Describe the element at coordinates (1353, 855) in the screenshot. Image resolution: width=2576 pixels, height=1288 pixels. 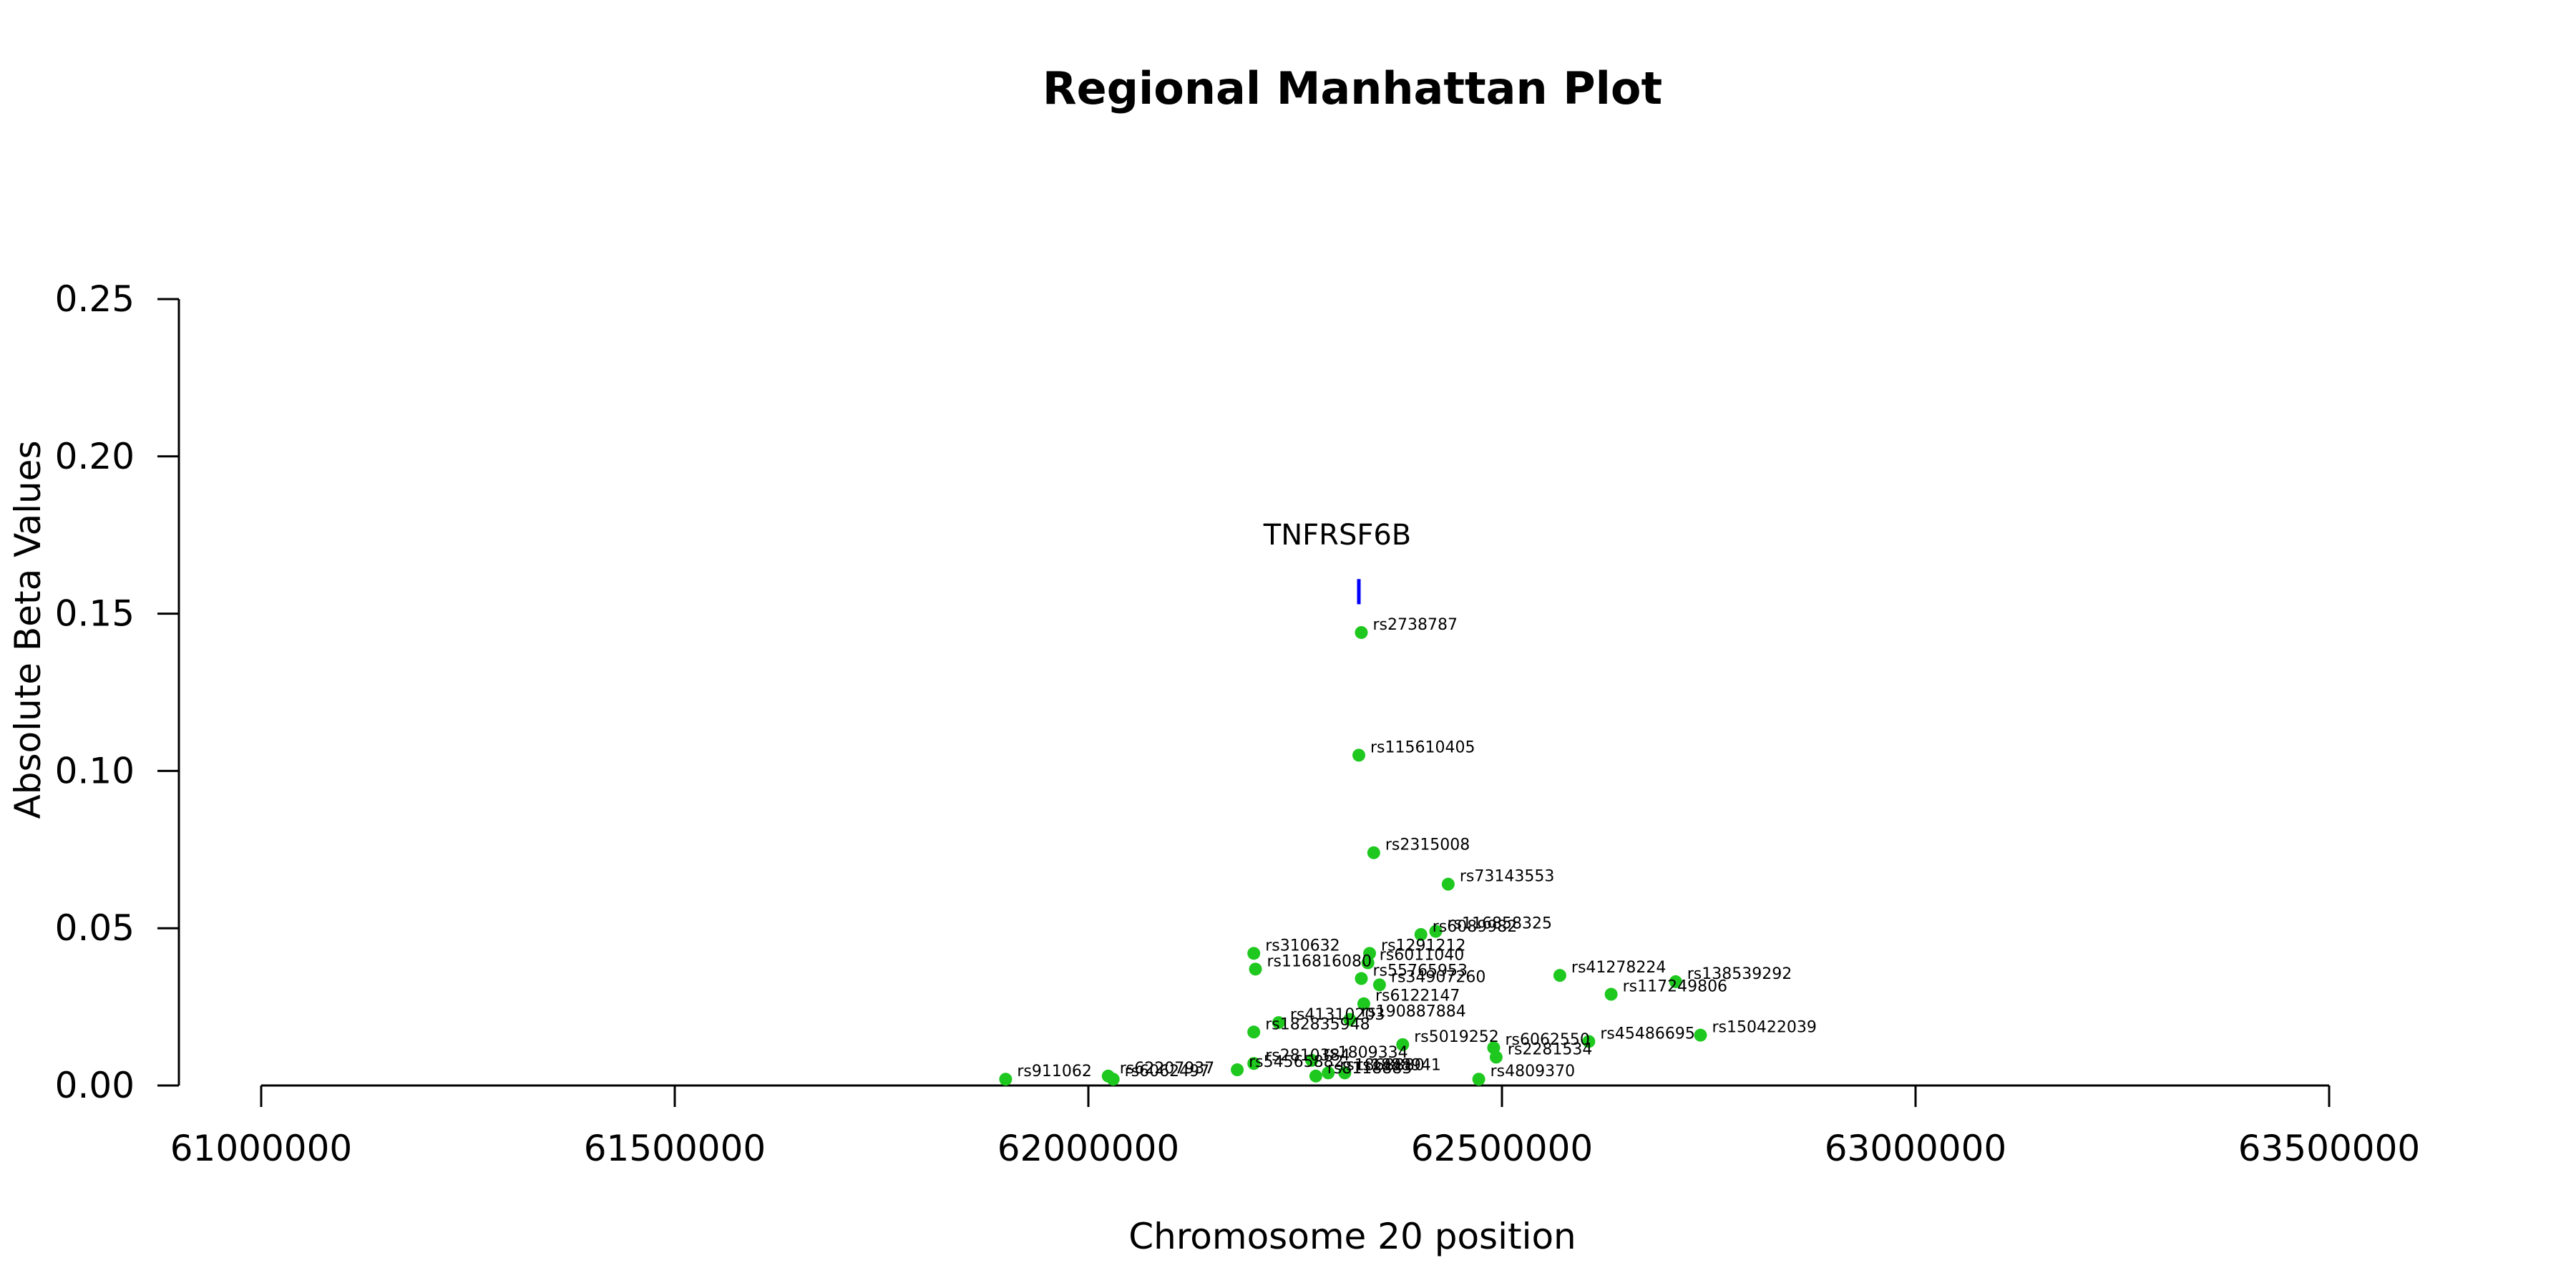
I see `snp-points` at that location.